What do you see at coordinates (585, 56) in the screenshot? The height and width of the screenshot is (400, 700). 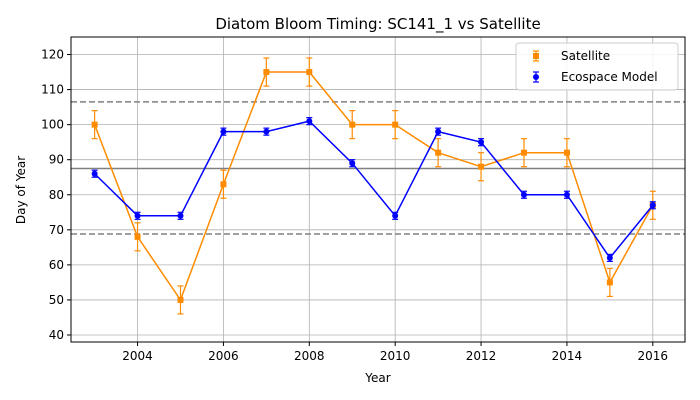 I see `legend-label: Satellite` at bounding box center [585, 56].